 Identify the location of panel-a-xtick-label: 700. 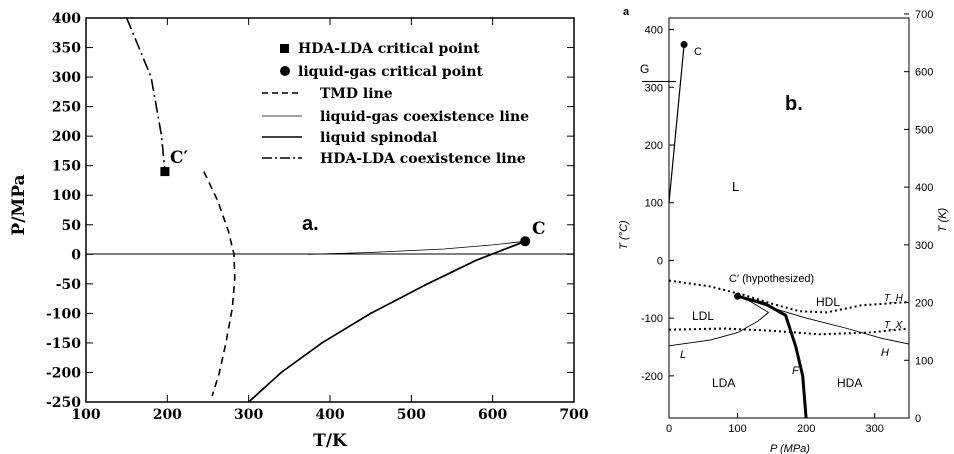
(573, 415).